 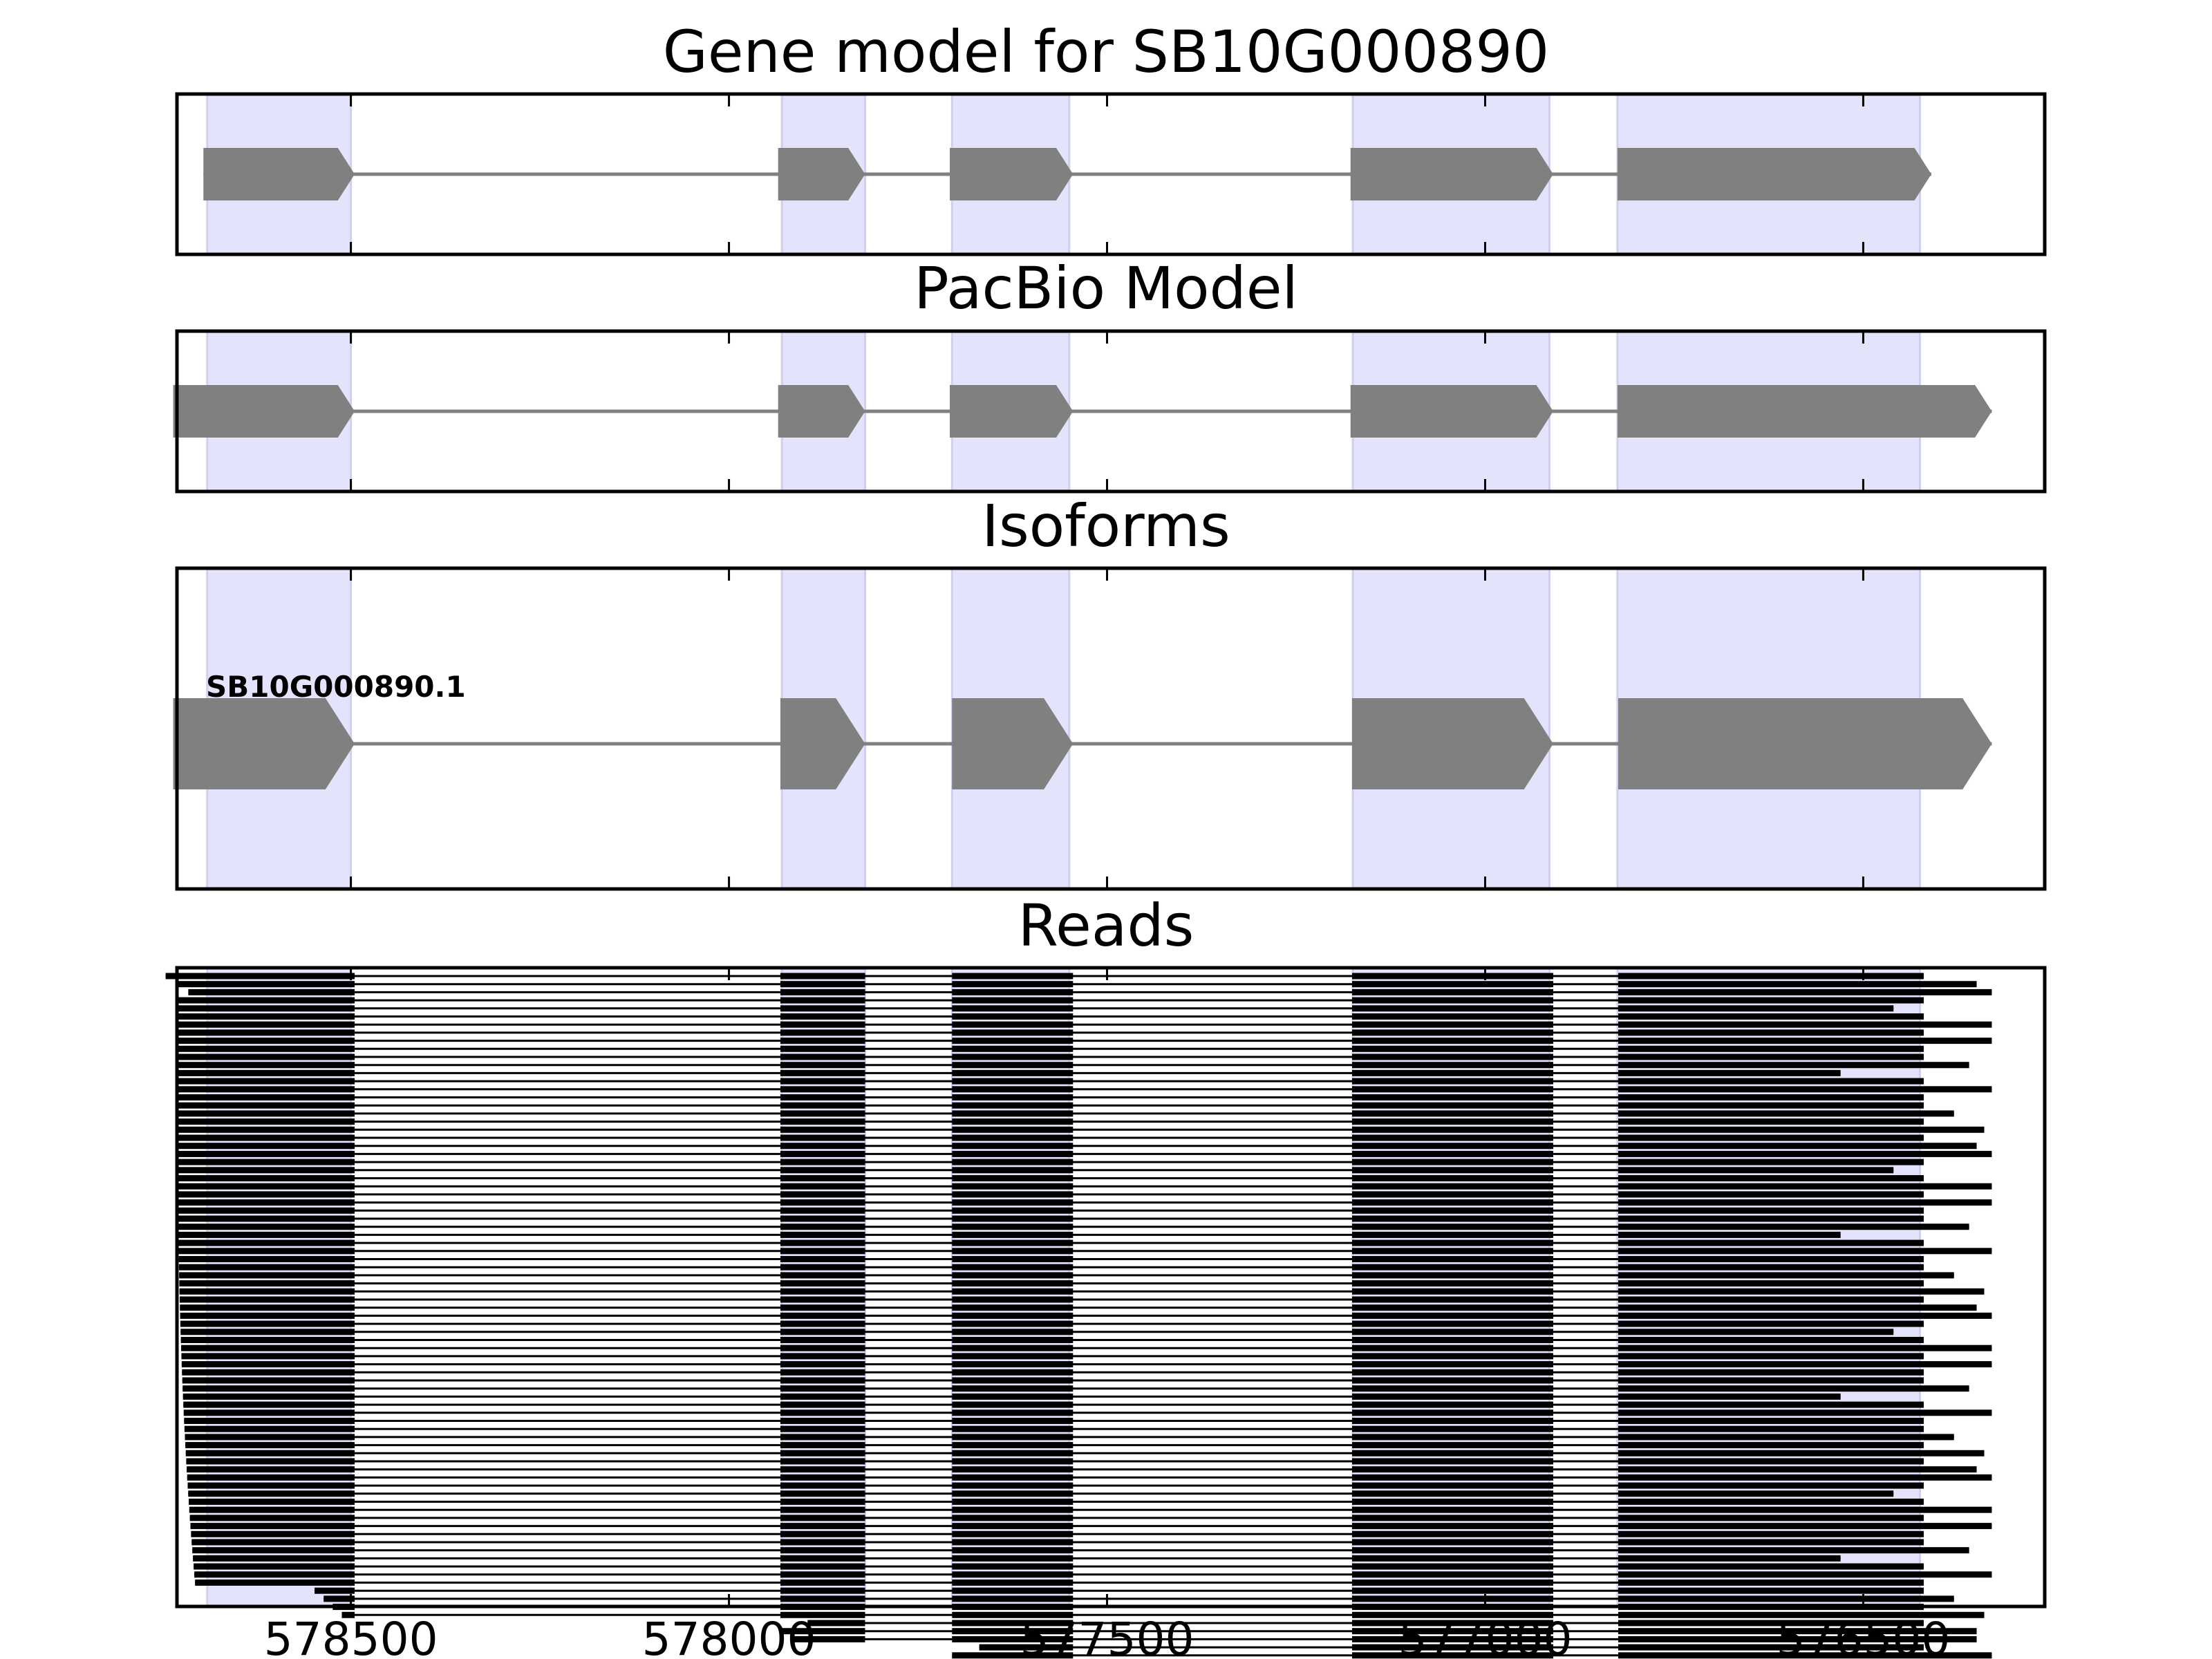 What do you see at coordinates (1107, 728) in the screenshot?
I see `isoforms-ticks` at bounding box center [1107, 728].